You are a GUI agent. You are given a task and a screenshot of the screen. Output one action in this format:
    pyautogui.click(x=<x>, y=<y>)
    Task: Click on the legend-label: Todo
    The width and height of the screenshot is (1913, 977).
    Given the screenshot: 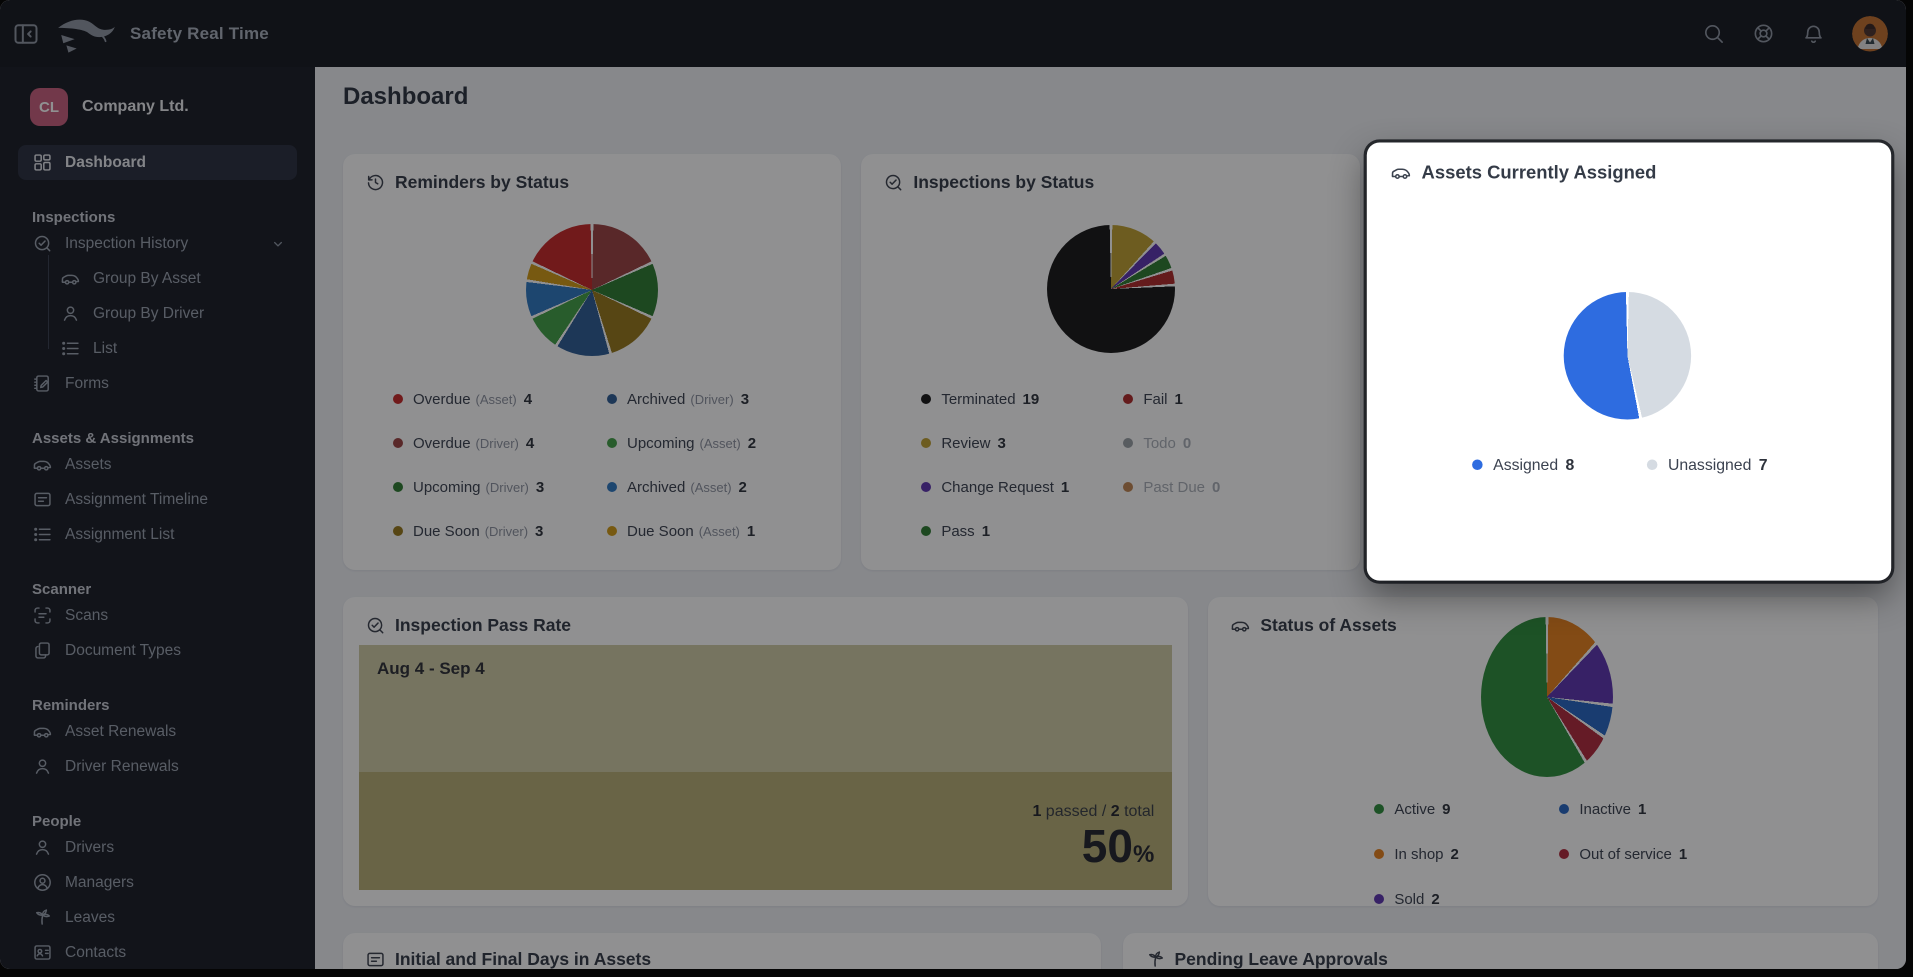 What is the action you would take?
    pyautogui.click(x=1159, y=443)
    